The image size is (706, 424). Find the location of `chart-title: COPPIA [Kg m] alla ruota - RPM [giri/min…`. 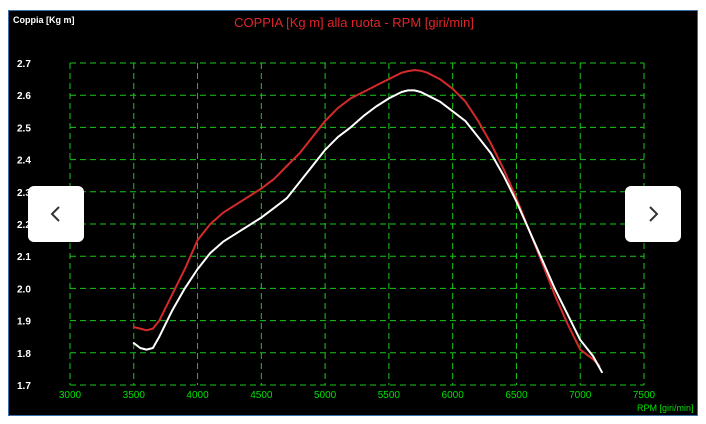

chart-title: COPPIA [Kg m] alla ruota - RPM [giri/min… is located at coordinates (354, 22).